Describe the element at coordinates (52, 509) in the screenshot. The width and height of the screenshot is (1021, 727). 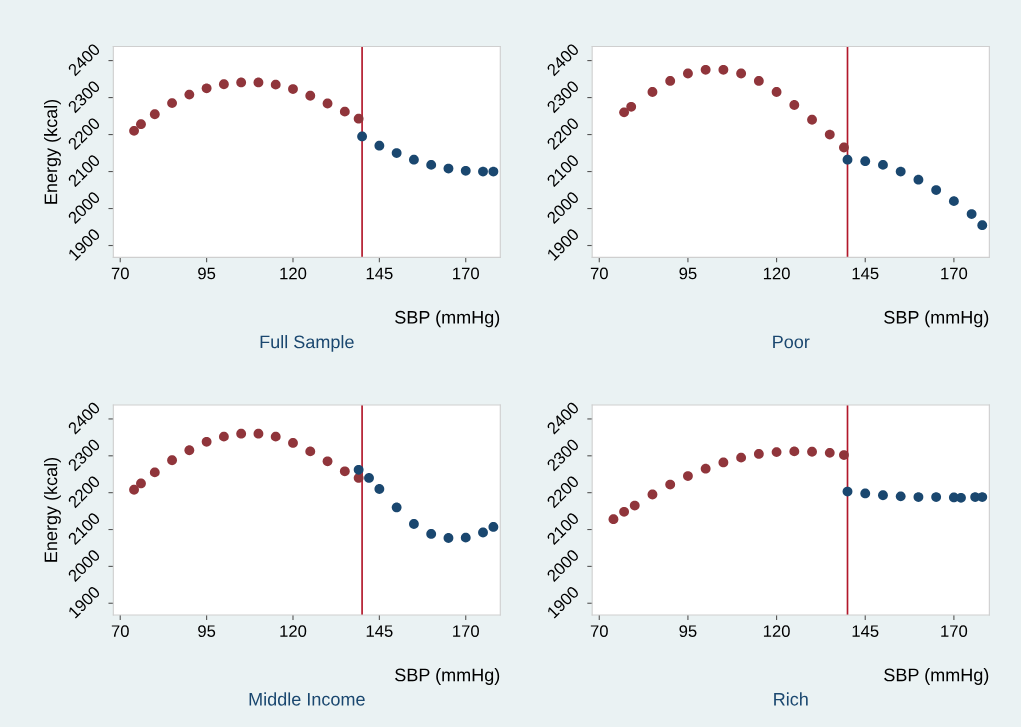
I see `y-axis-title: Energy (kcal)` at that location.